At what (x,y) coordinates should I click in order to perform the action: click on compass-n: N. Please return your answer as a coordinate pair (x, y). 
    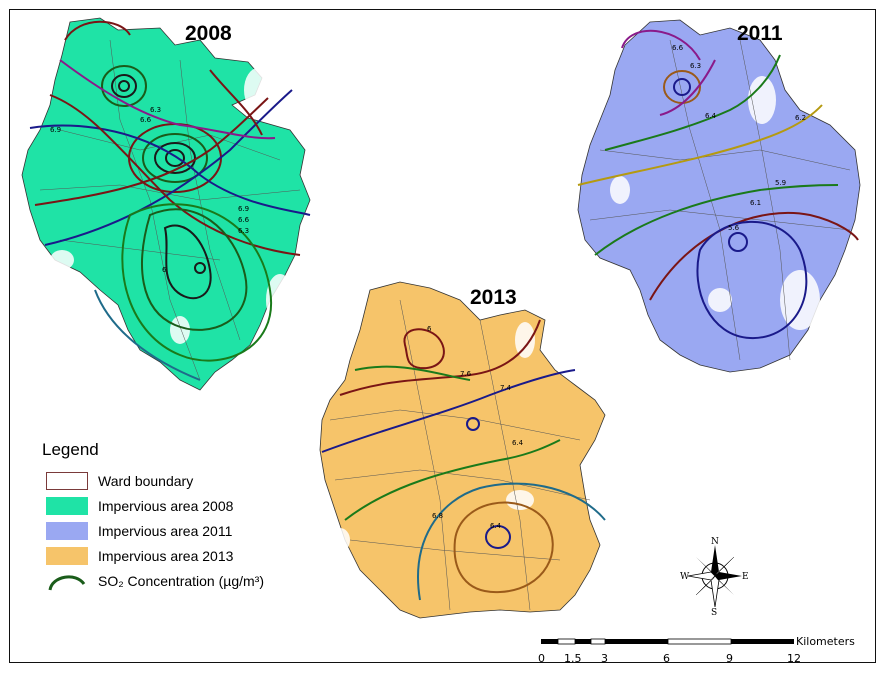
    Looking at the image, I should click on (715, 542).